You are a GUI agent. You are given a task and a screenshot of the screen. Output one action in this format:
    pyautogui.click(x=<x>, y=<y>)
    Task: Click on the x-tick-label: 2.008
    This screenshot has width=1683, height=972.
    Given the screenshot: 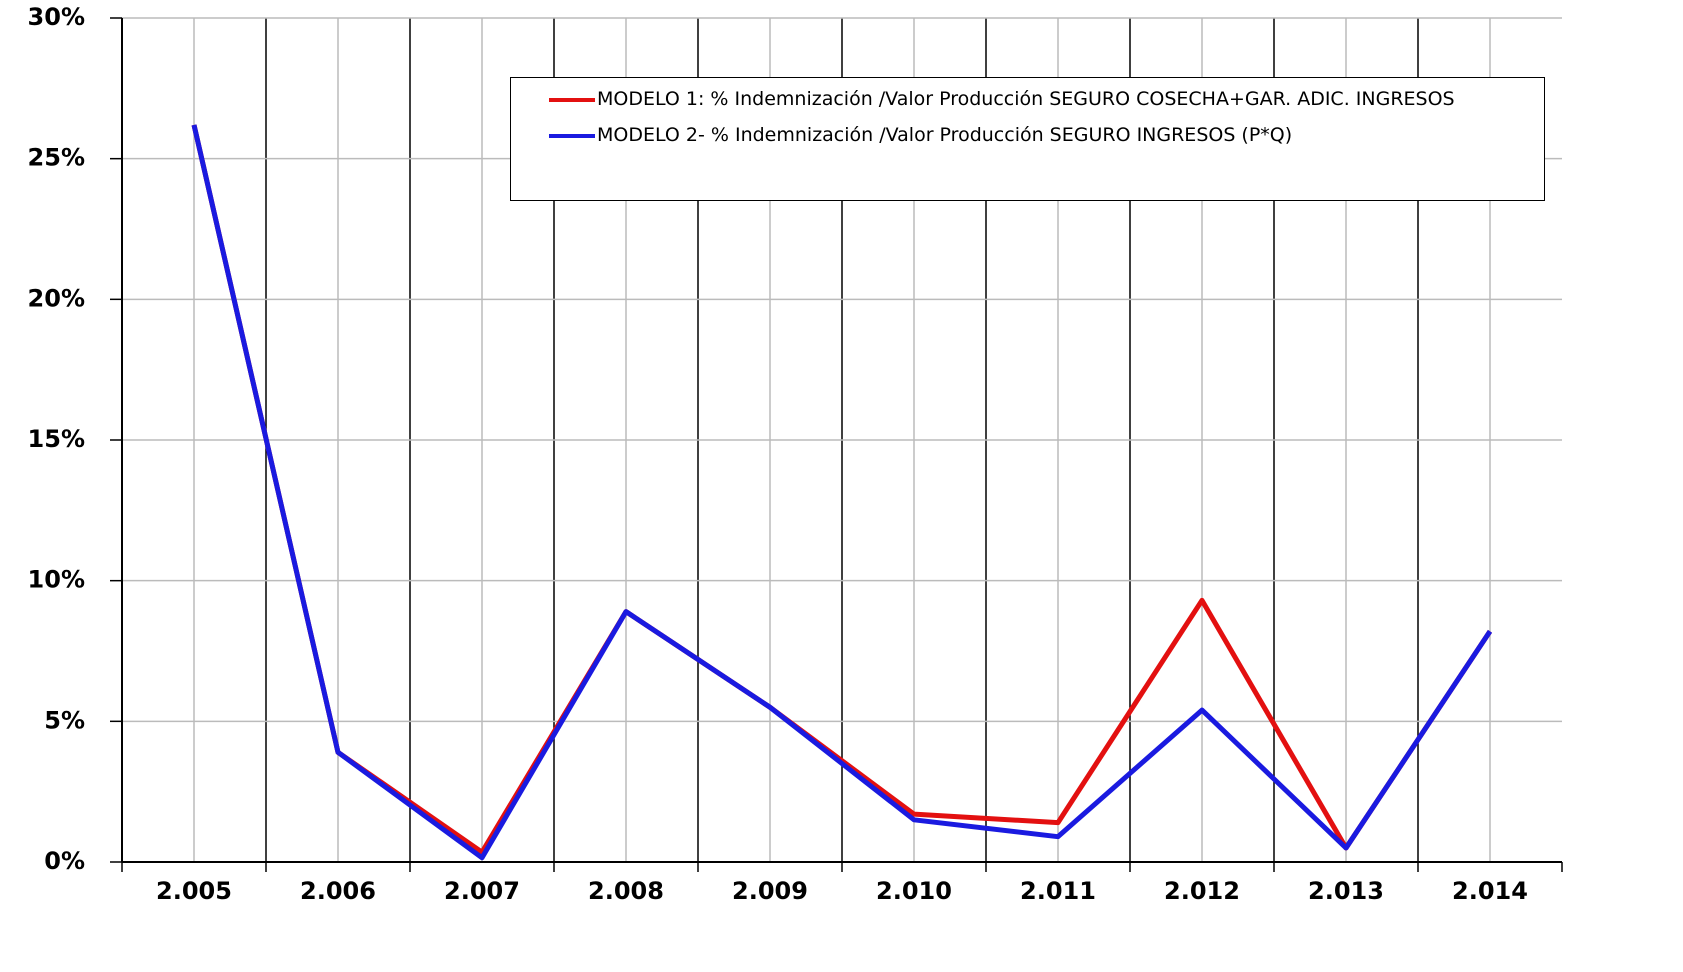 What is the action you would take?
    pyautogui.click(x=626, y=891)
    